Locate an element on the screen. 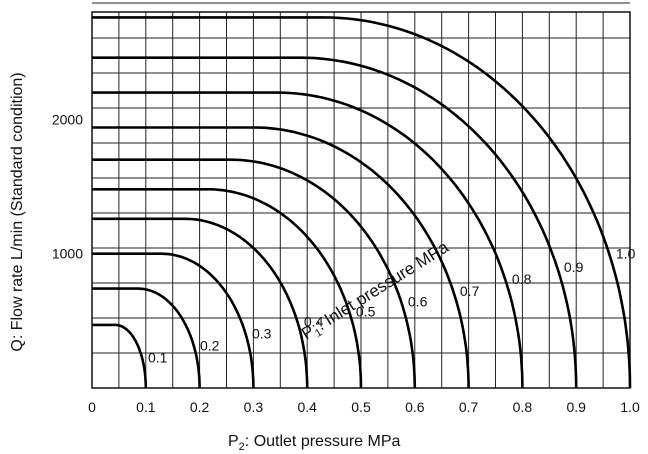  x-tick-label: 0.3 is located at coordinates (254, 407).